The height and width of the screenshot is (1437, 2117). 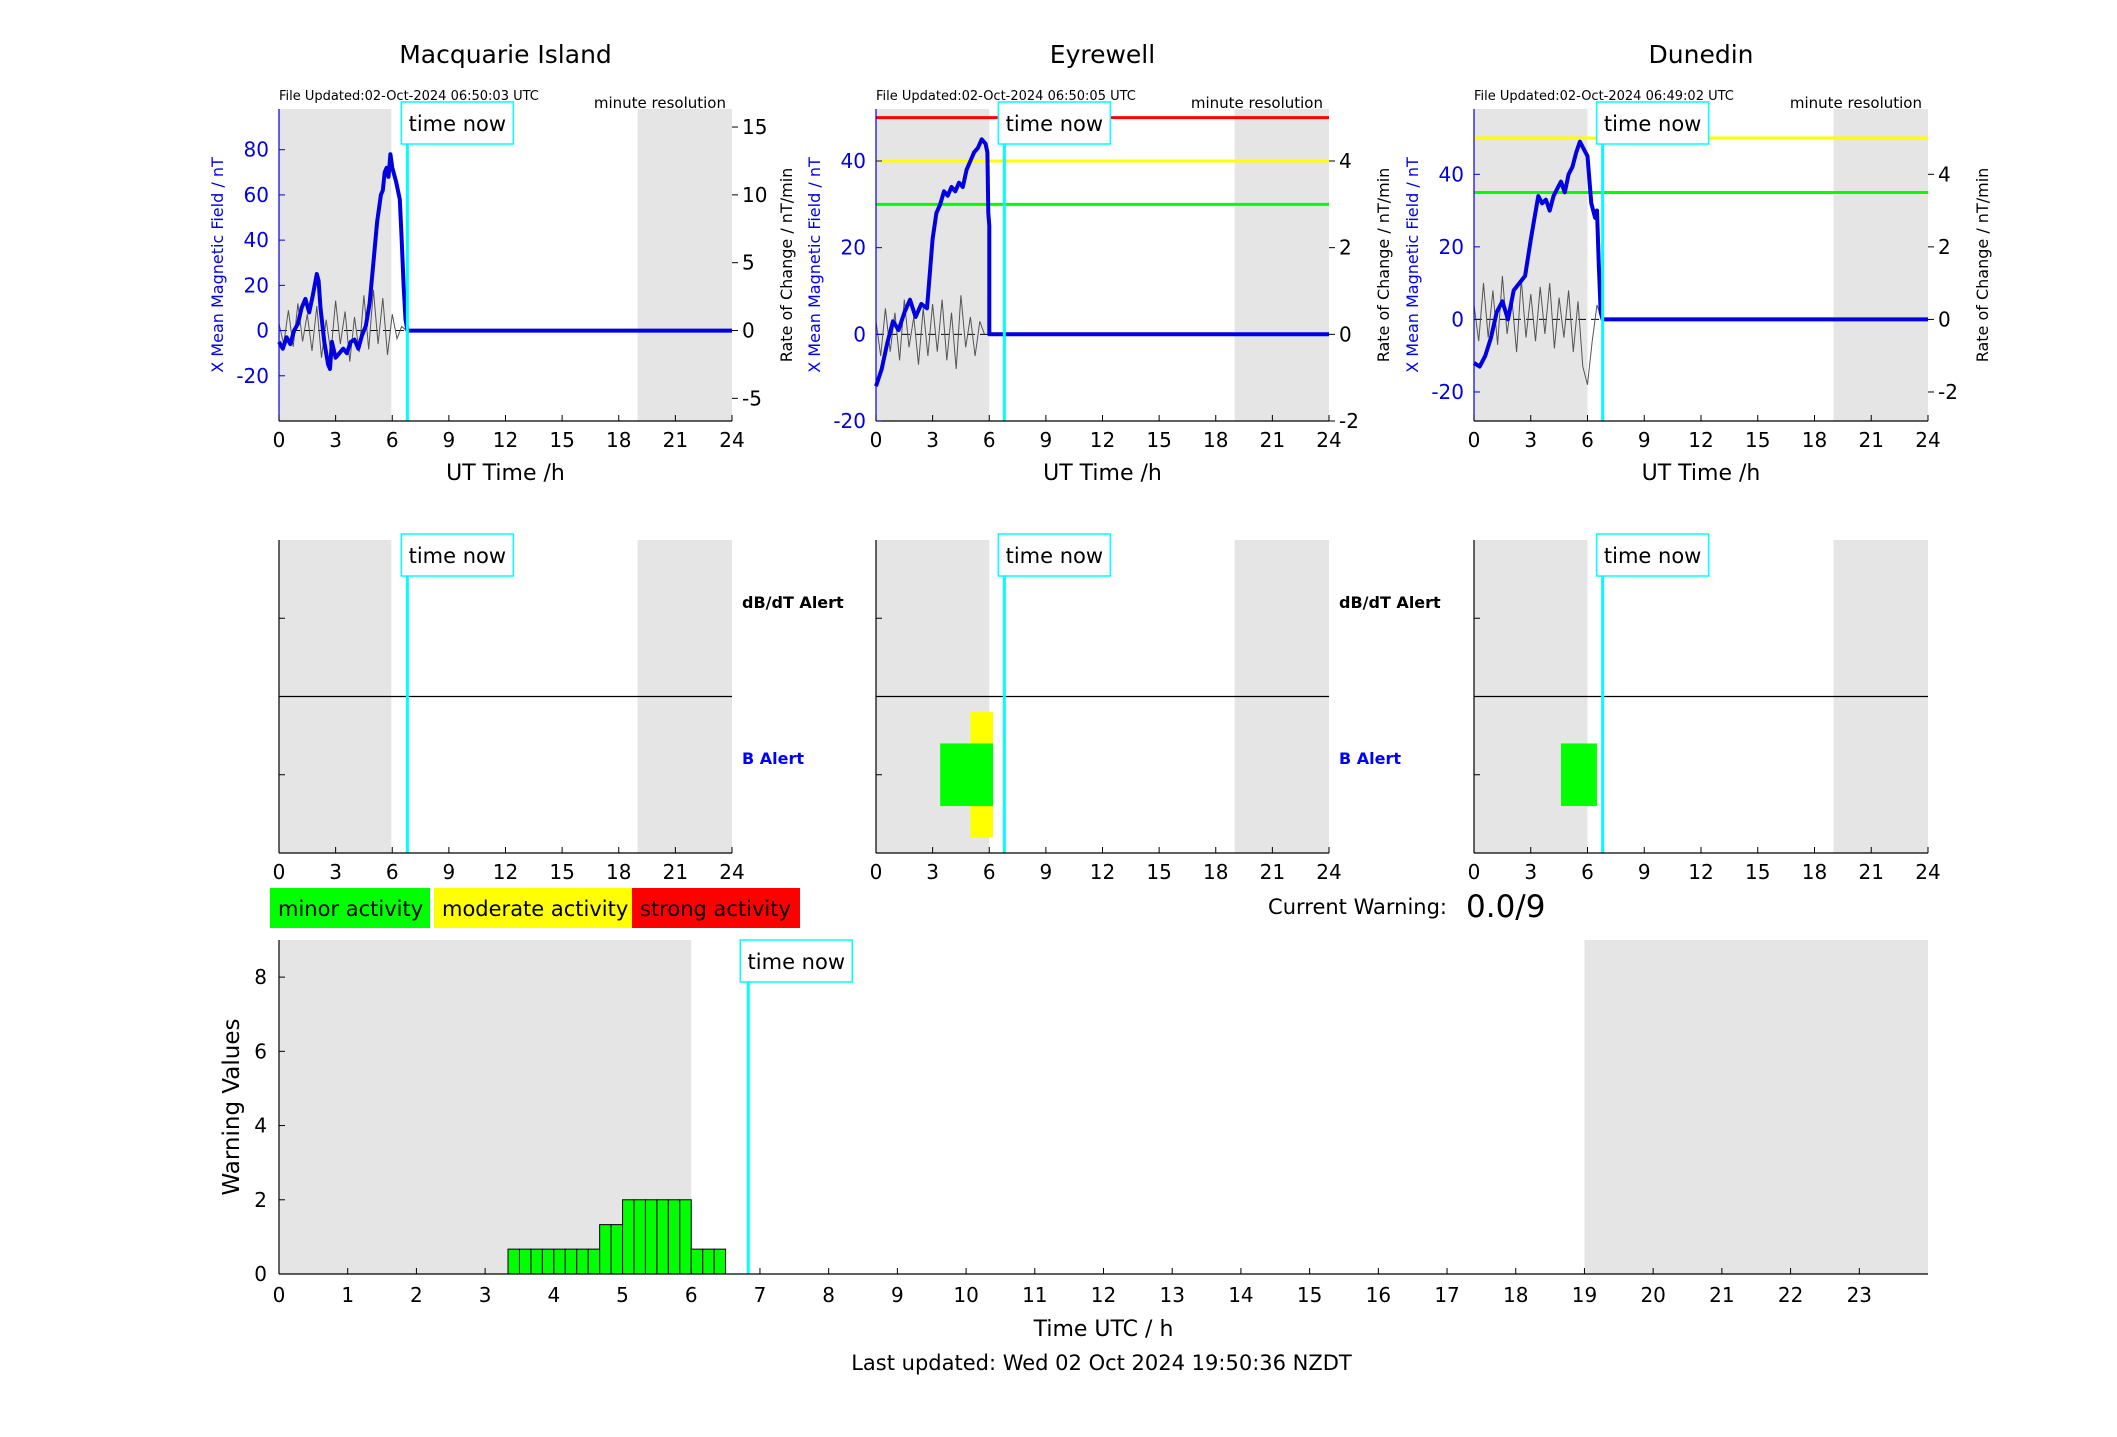 I want to click on y-right-tick-label: 0, so click(x=1345, y=334).